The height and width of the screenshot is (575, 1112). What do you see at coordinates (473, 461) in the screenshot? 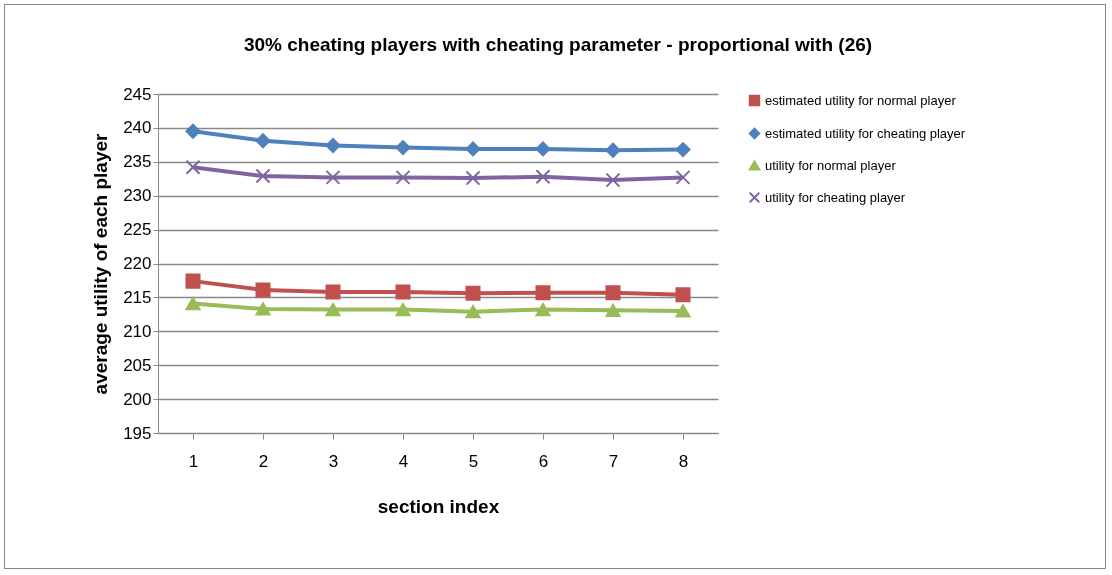
I see `x-tick-label: 5` at bounding box center [473, 461].